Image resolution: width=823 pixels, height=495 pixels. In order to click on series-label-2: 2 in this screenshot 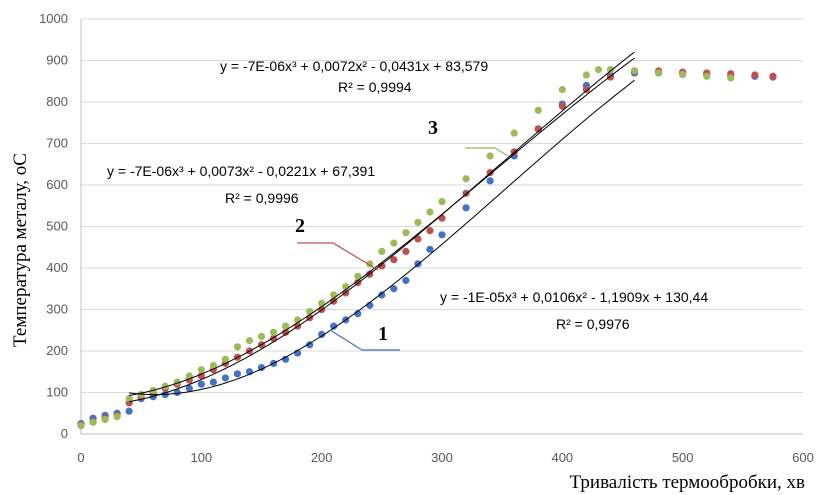, I will do `click(300, 226)`.